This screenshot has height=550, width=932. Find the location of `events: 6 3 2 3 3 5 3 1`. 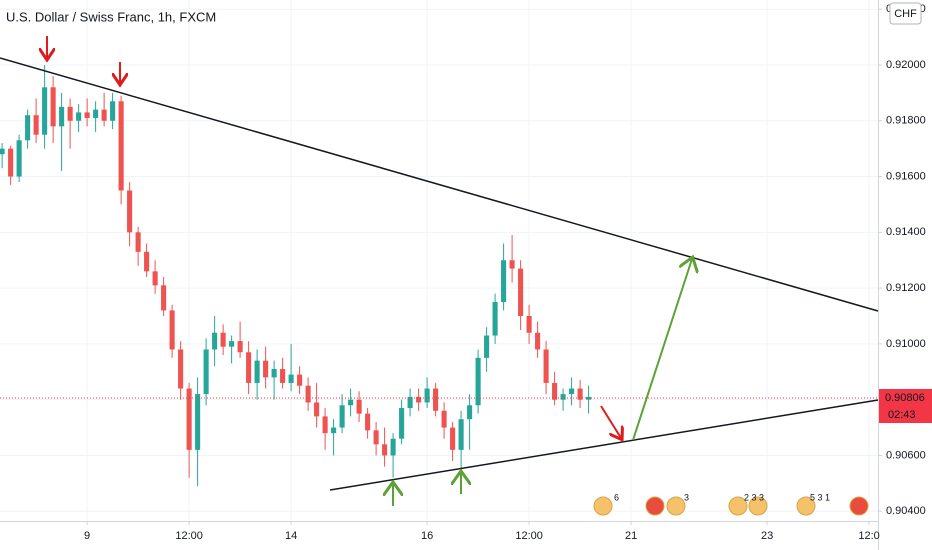

events: 6 3 2 3 3 5 3 1 is located at coordinates (731, 504).